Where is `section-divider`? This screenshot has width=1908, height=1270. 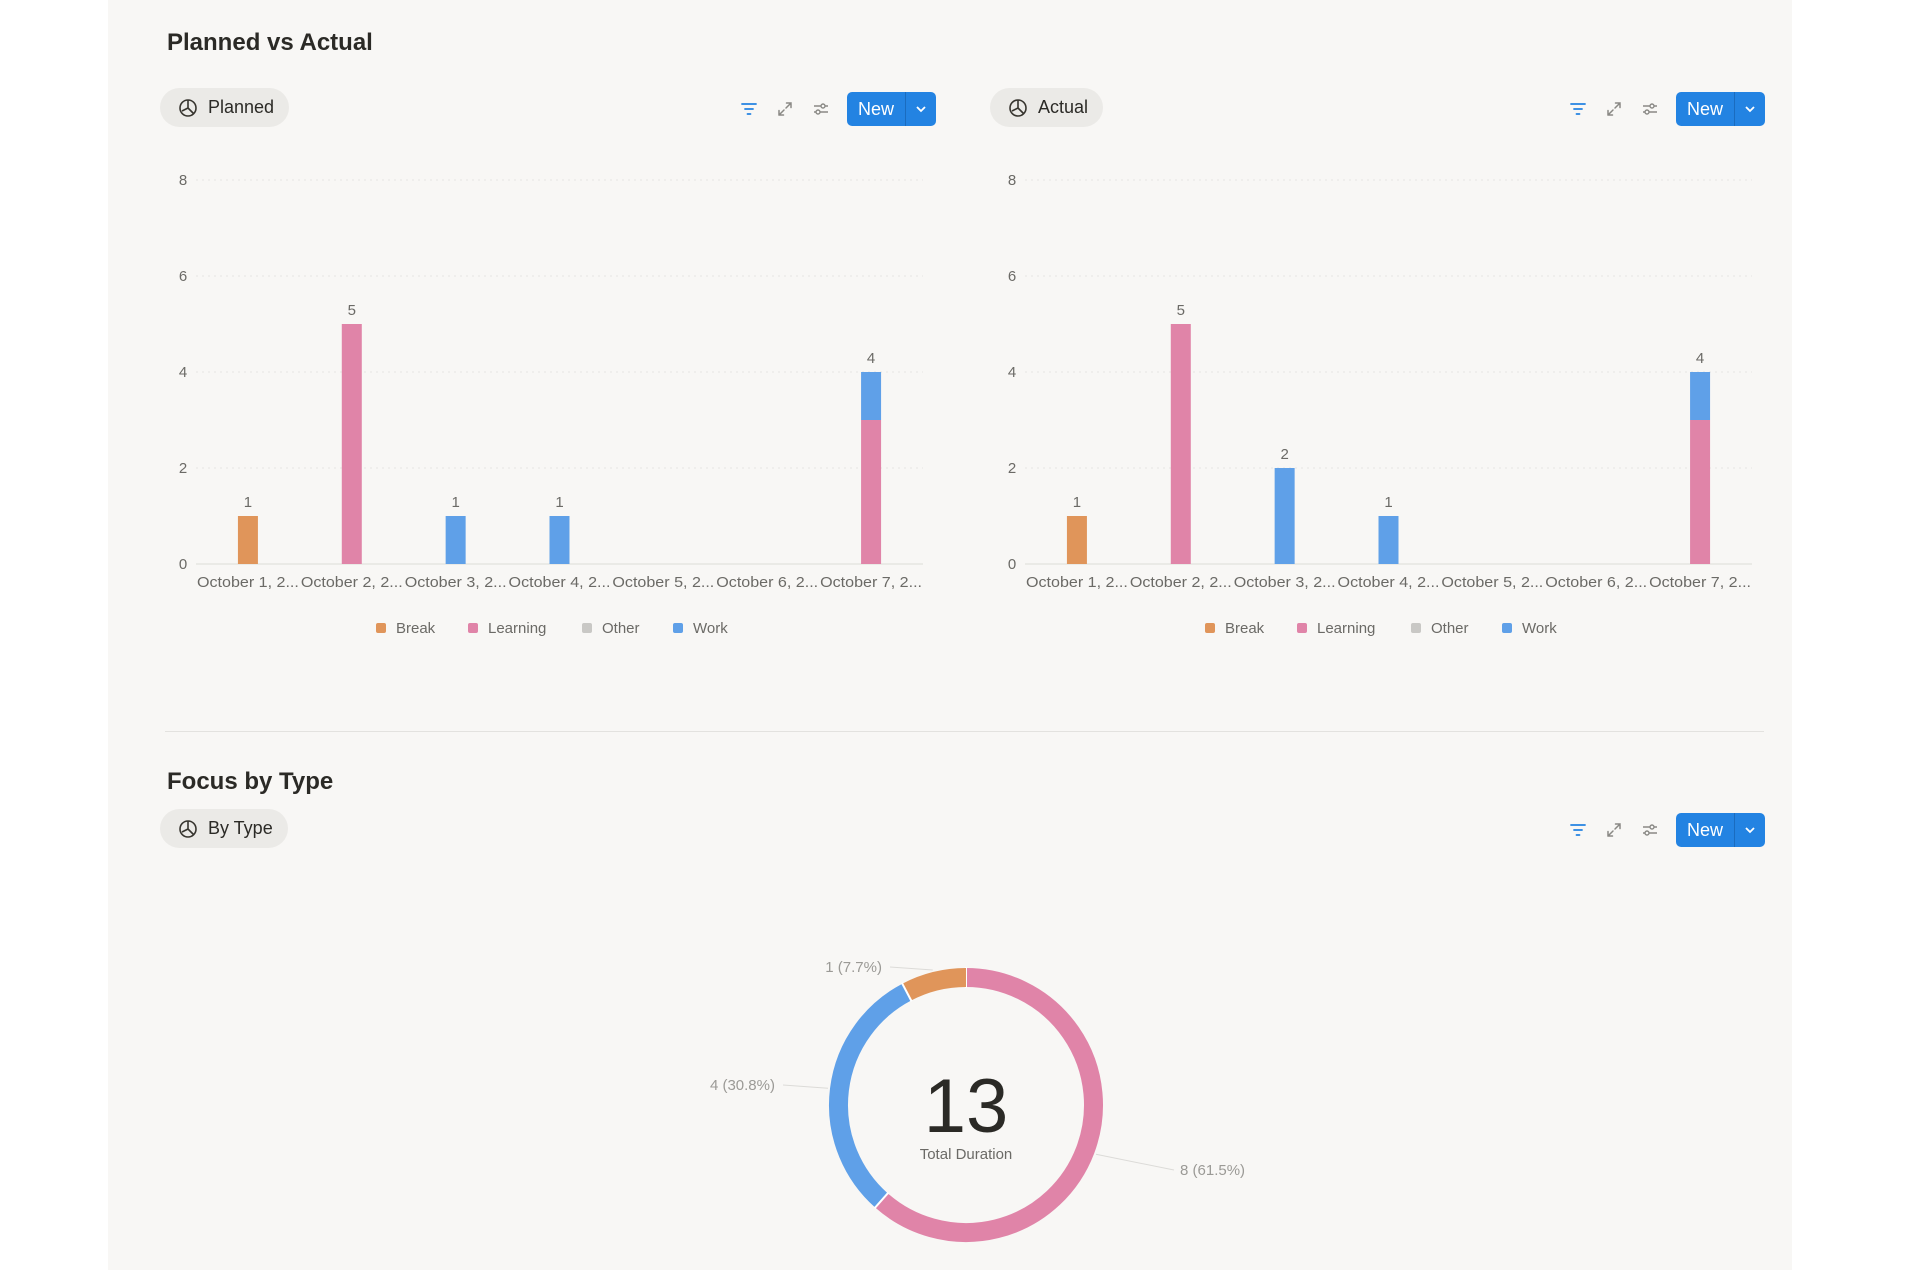 section-divider is located at coordinates (964, 731).